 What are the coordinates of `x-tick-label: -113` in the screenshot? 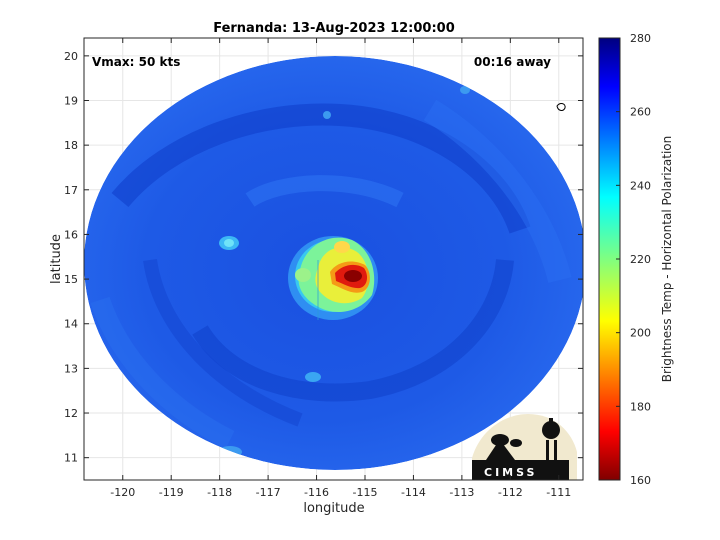 It's located at (461, 492).